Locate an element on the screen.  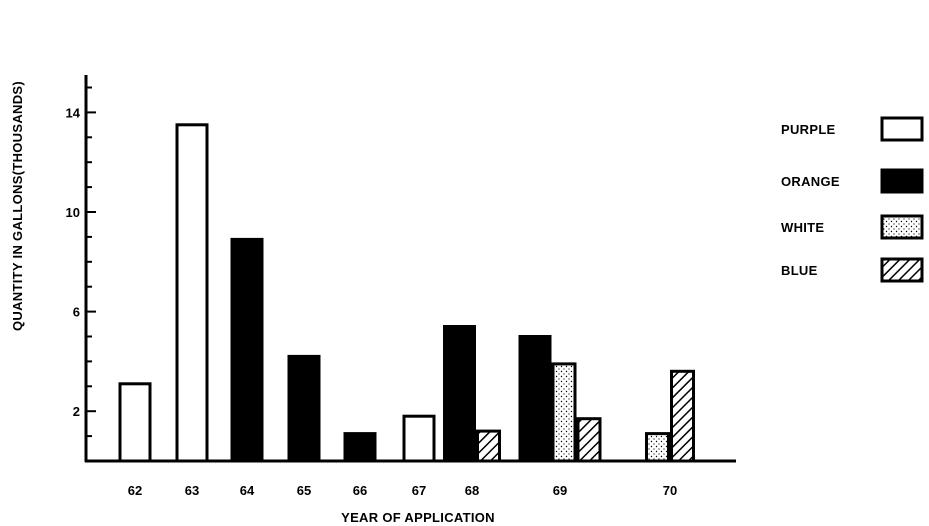
x-tick-label: 65 is located at coordinates (304, 490).